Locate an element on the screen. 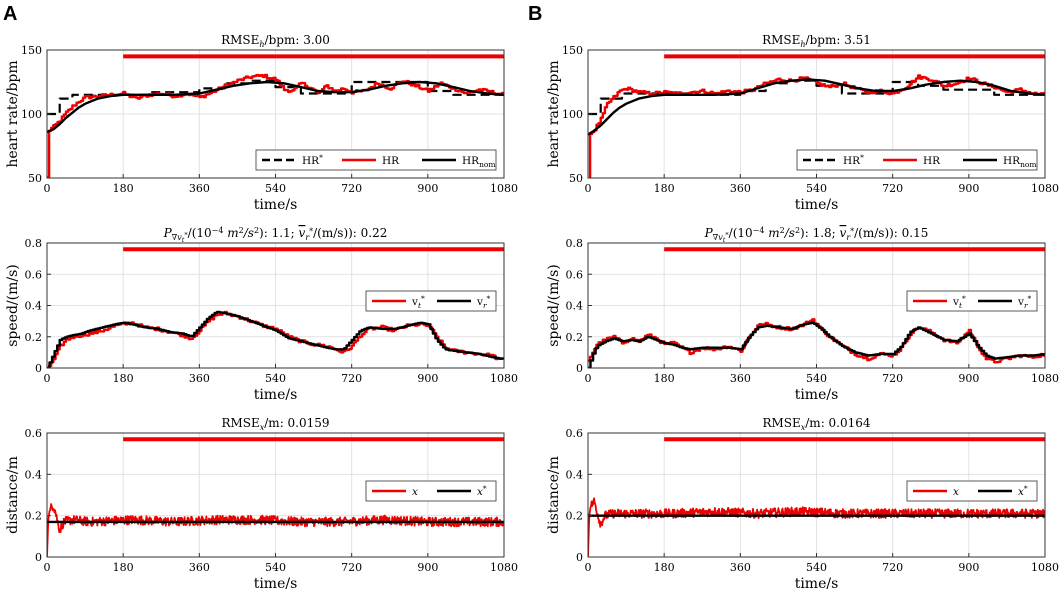 The image size is (1059, 598). chart-title: RMSEx/m: 0.0159 is located at coordinates (275, 424).